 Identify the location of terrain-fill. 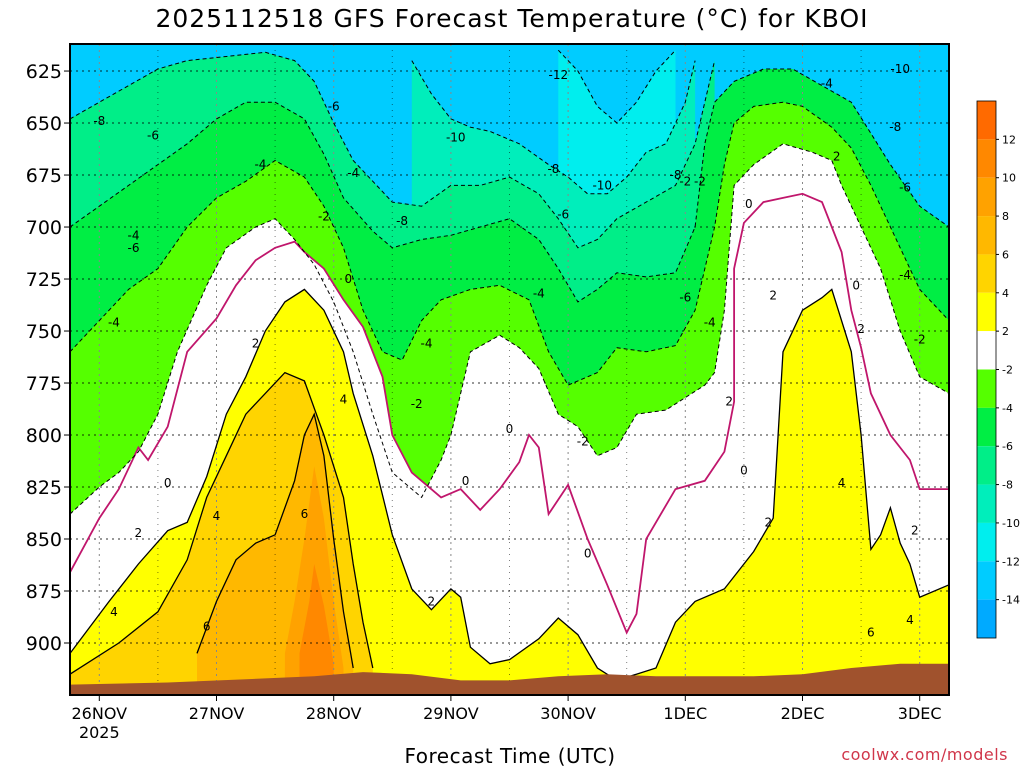
(509, 679).